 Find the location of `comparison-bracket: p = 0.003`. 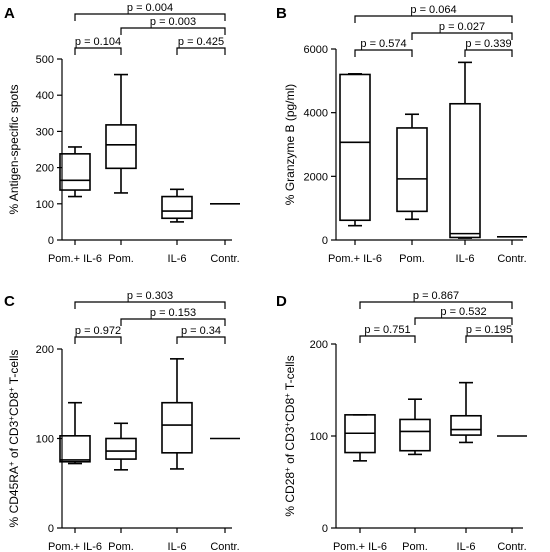

comparison-bracket: p = 0.003 is located at coordinates (173, 25).